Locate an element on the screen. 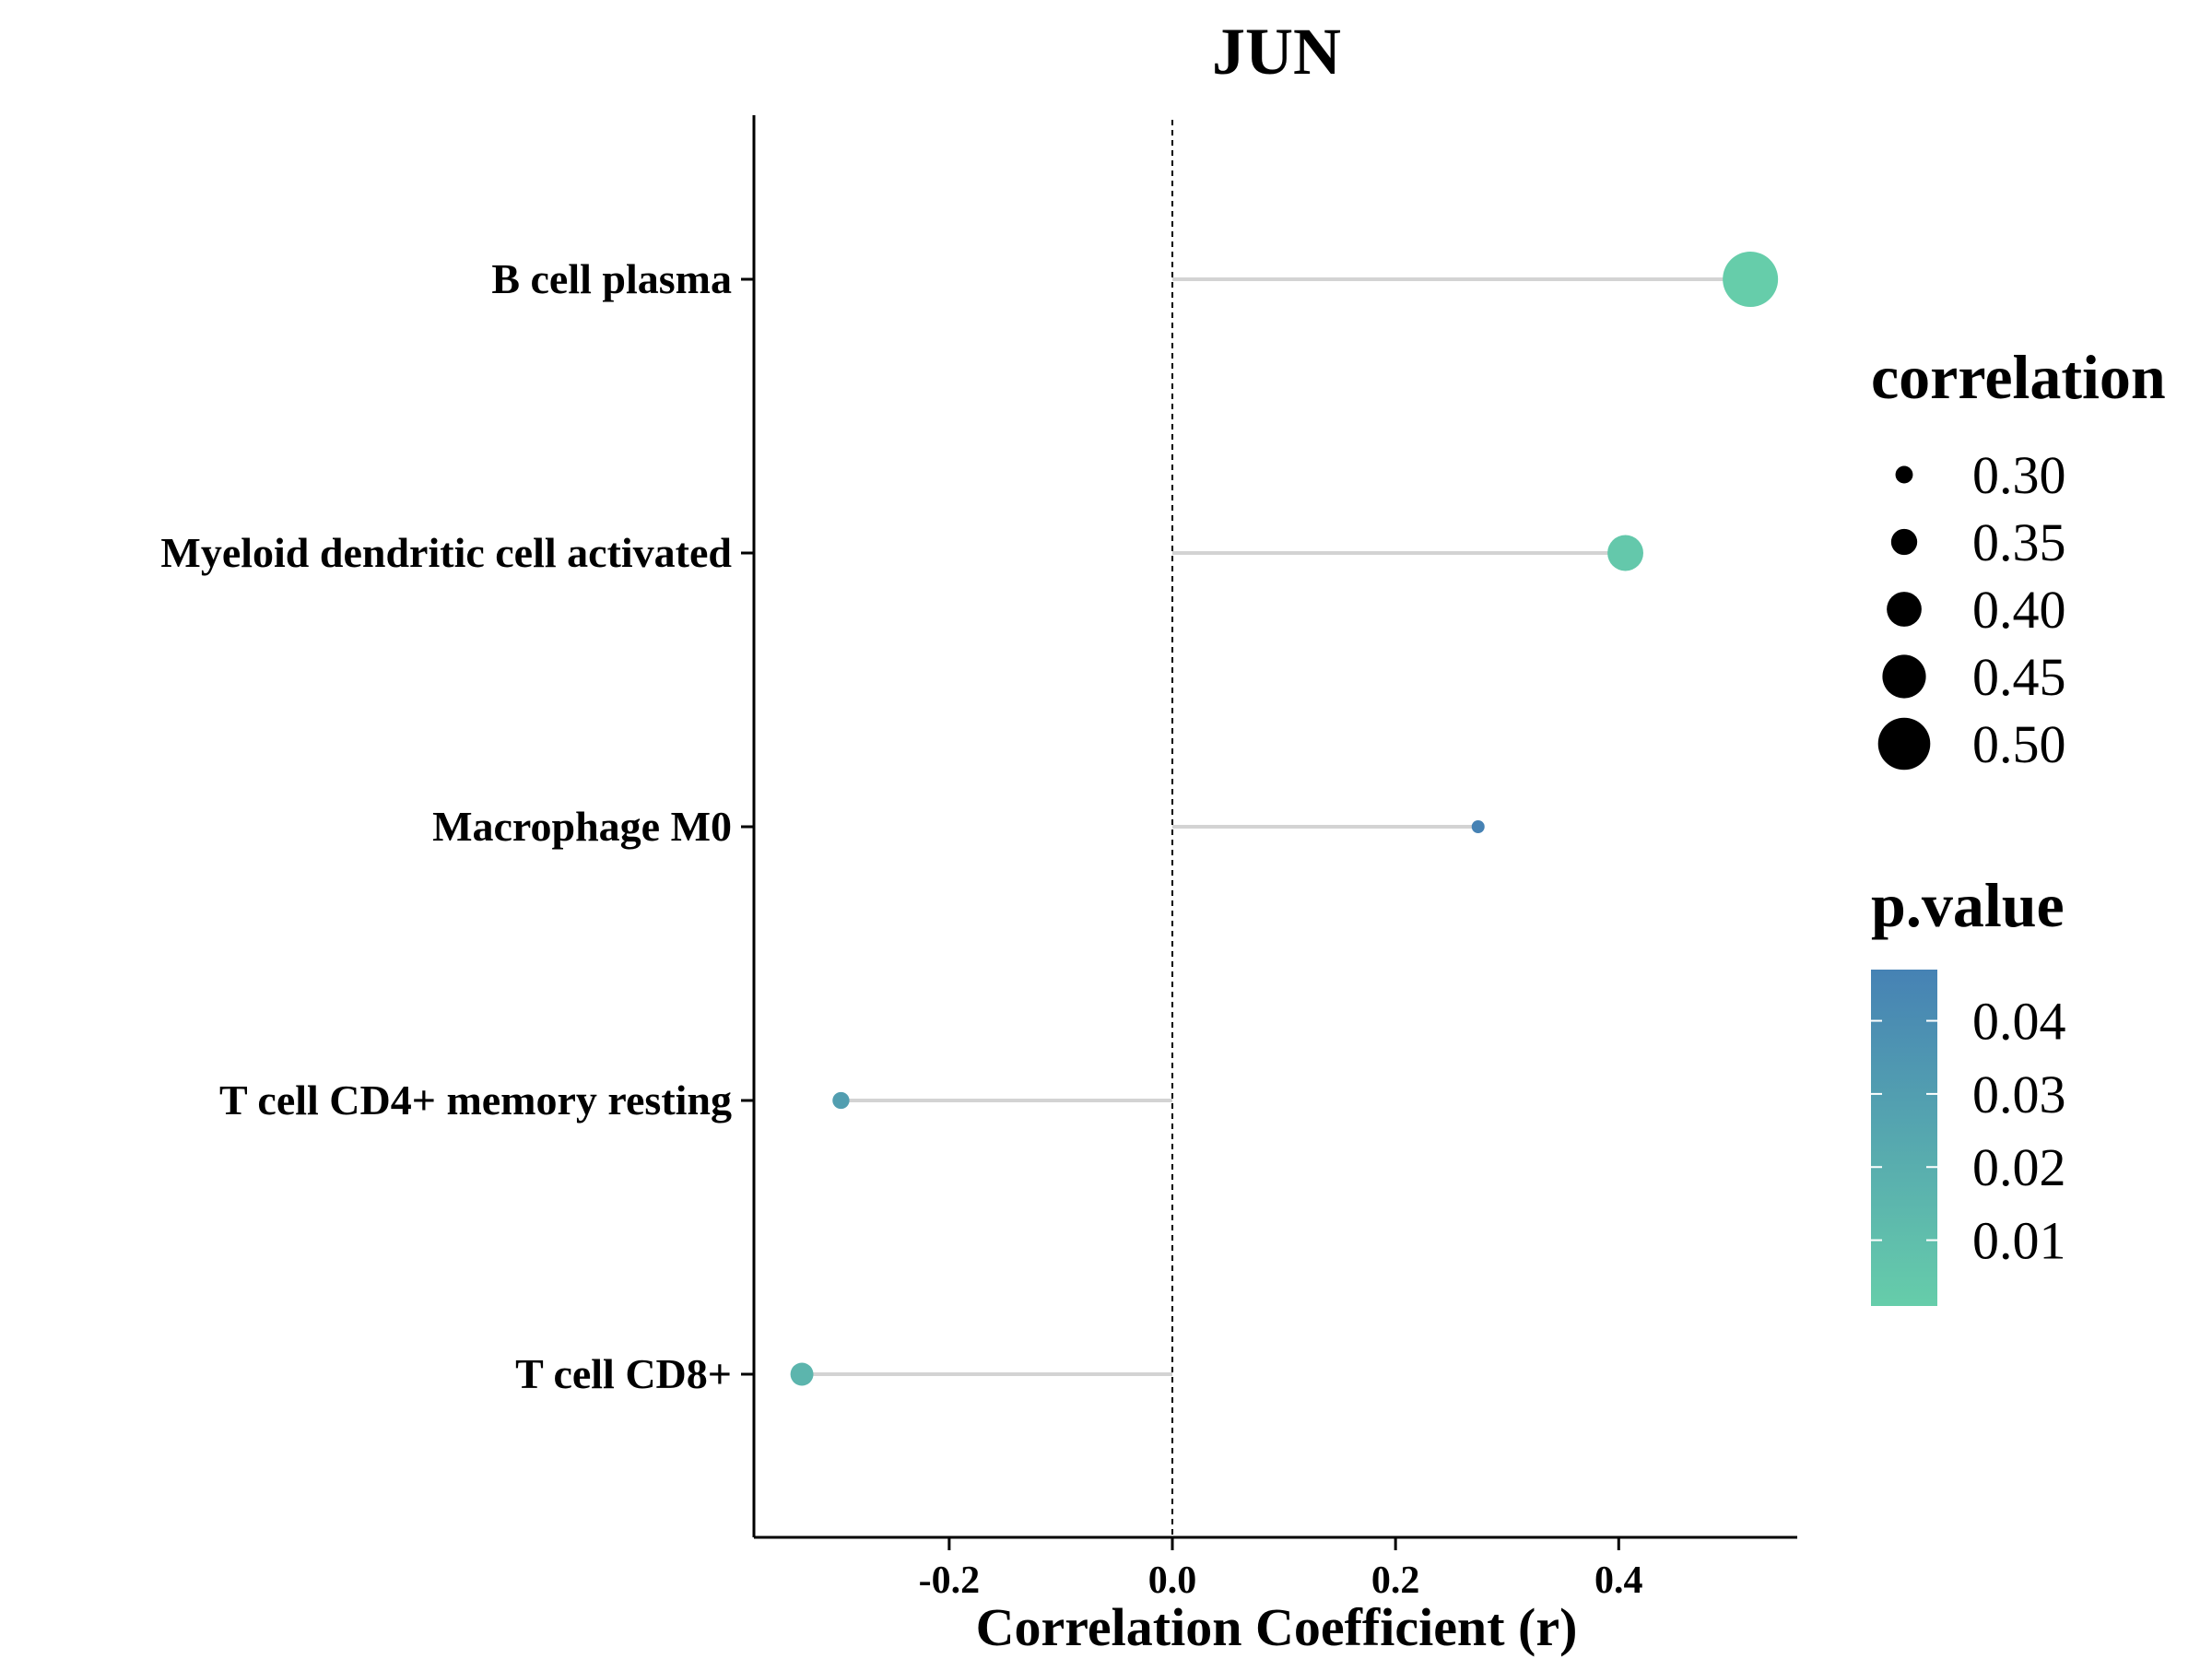  size-legend: correlation 0.30 0.35 0.40 0.45 0.50 is located at coordinates (2018, 558).